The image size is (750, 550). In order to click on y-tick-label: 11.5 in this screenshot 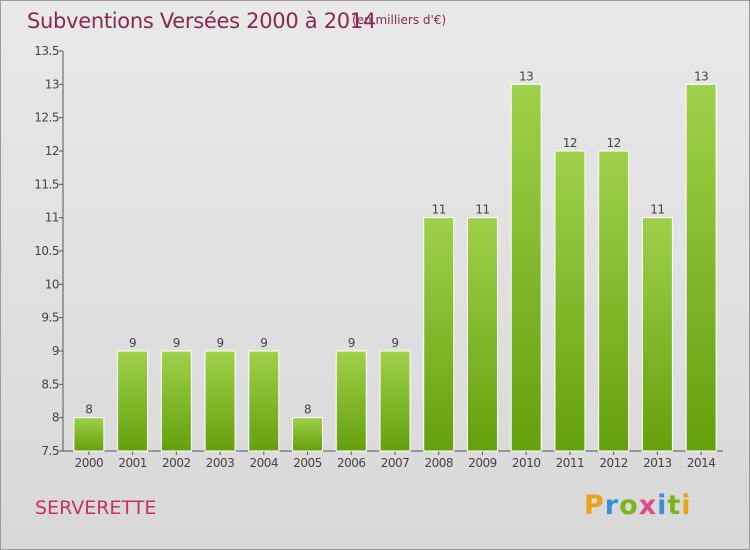, I will do `click(46, 184)`.